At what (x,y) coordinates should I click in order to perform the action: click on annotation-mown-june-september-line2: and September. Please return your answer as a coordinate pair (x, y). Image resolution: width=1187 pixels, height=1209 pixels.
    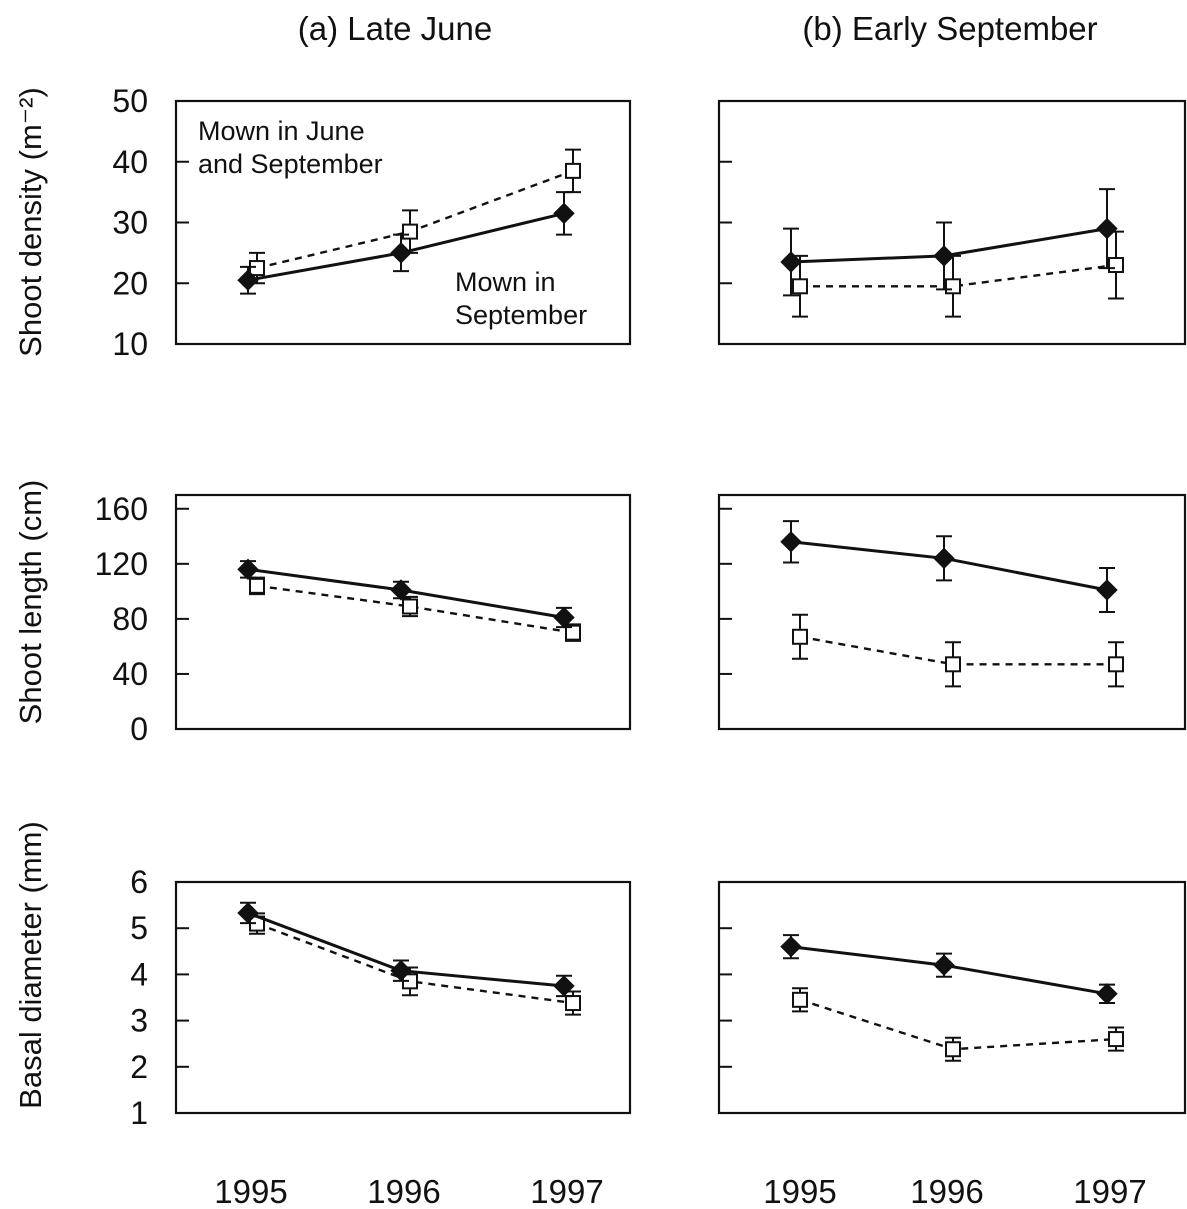
    Looking at the image, I should click on (290, 164).